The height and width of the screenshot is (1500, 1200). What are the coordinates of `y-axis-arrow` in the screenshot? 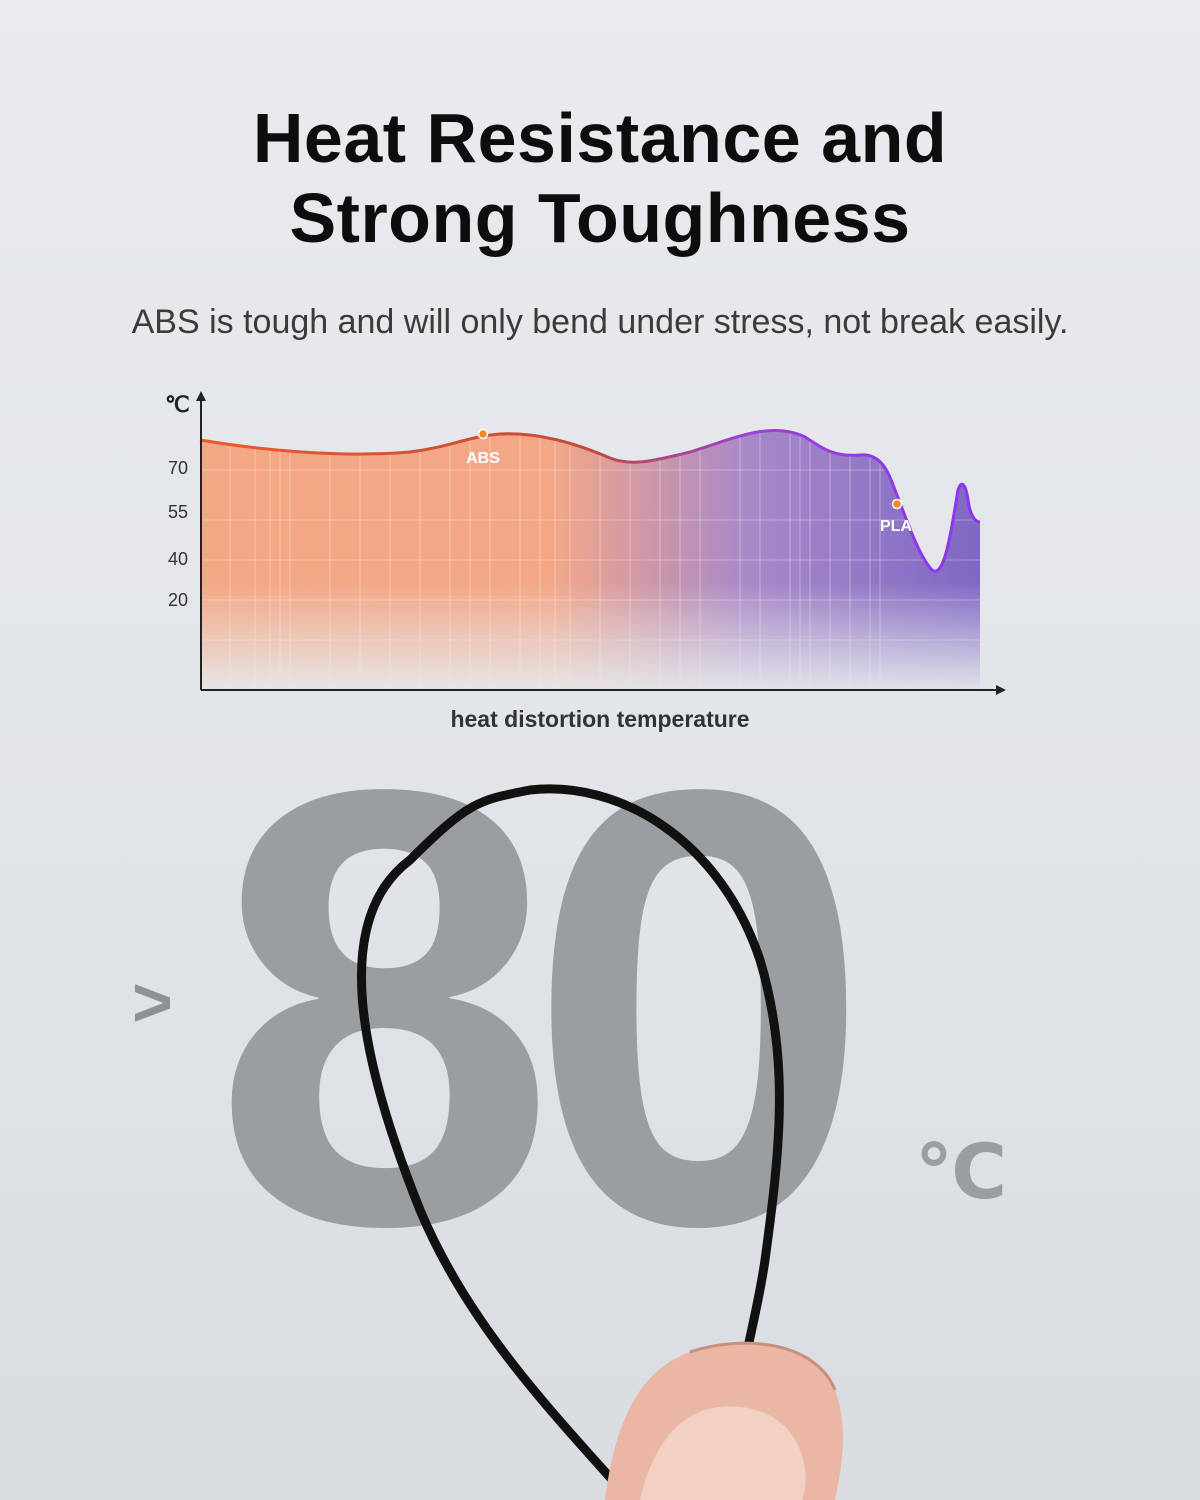 It's located at (201, 396).